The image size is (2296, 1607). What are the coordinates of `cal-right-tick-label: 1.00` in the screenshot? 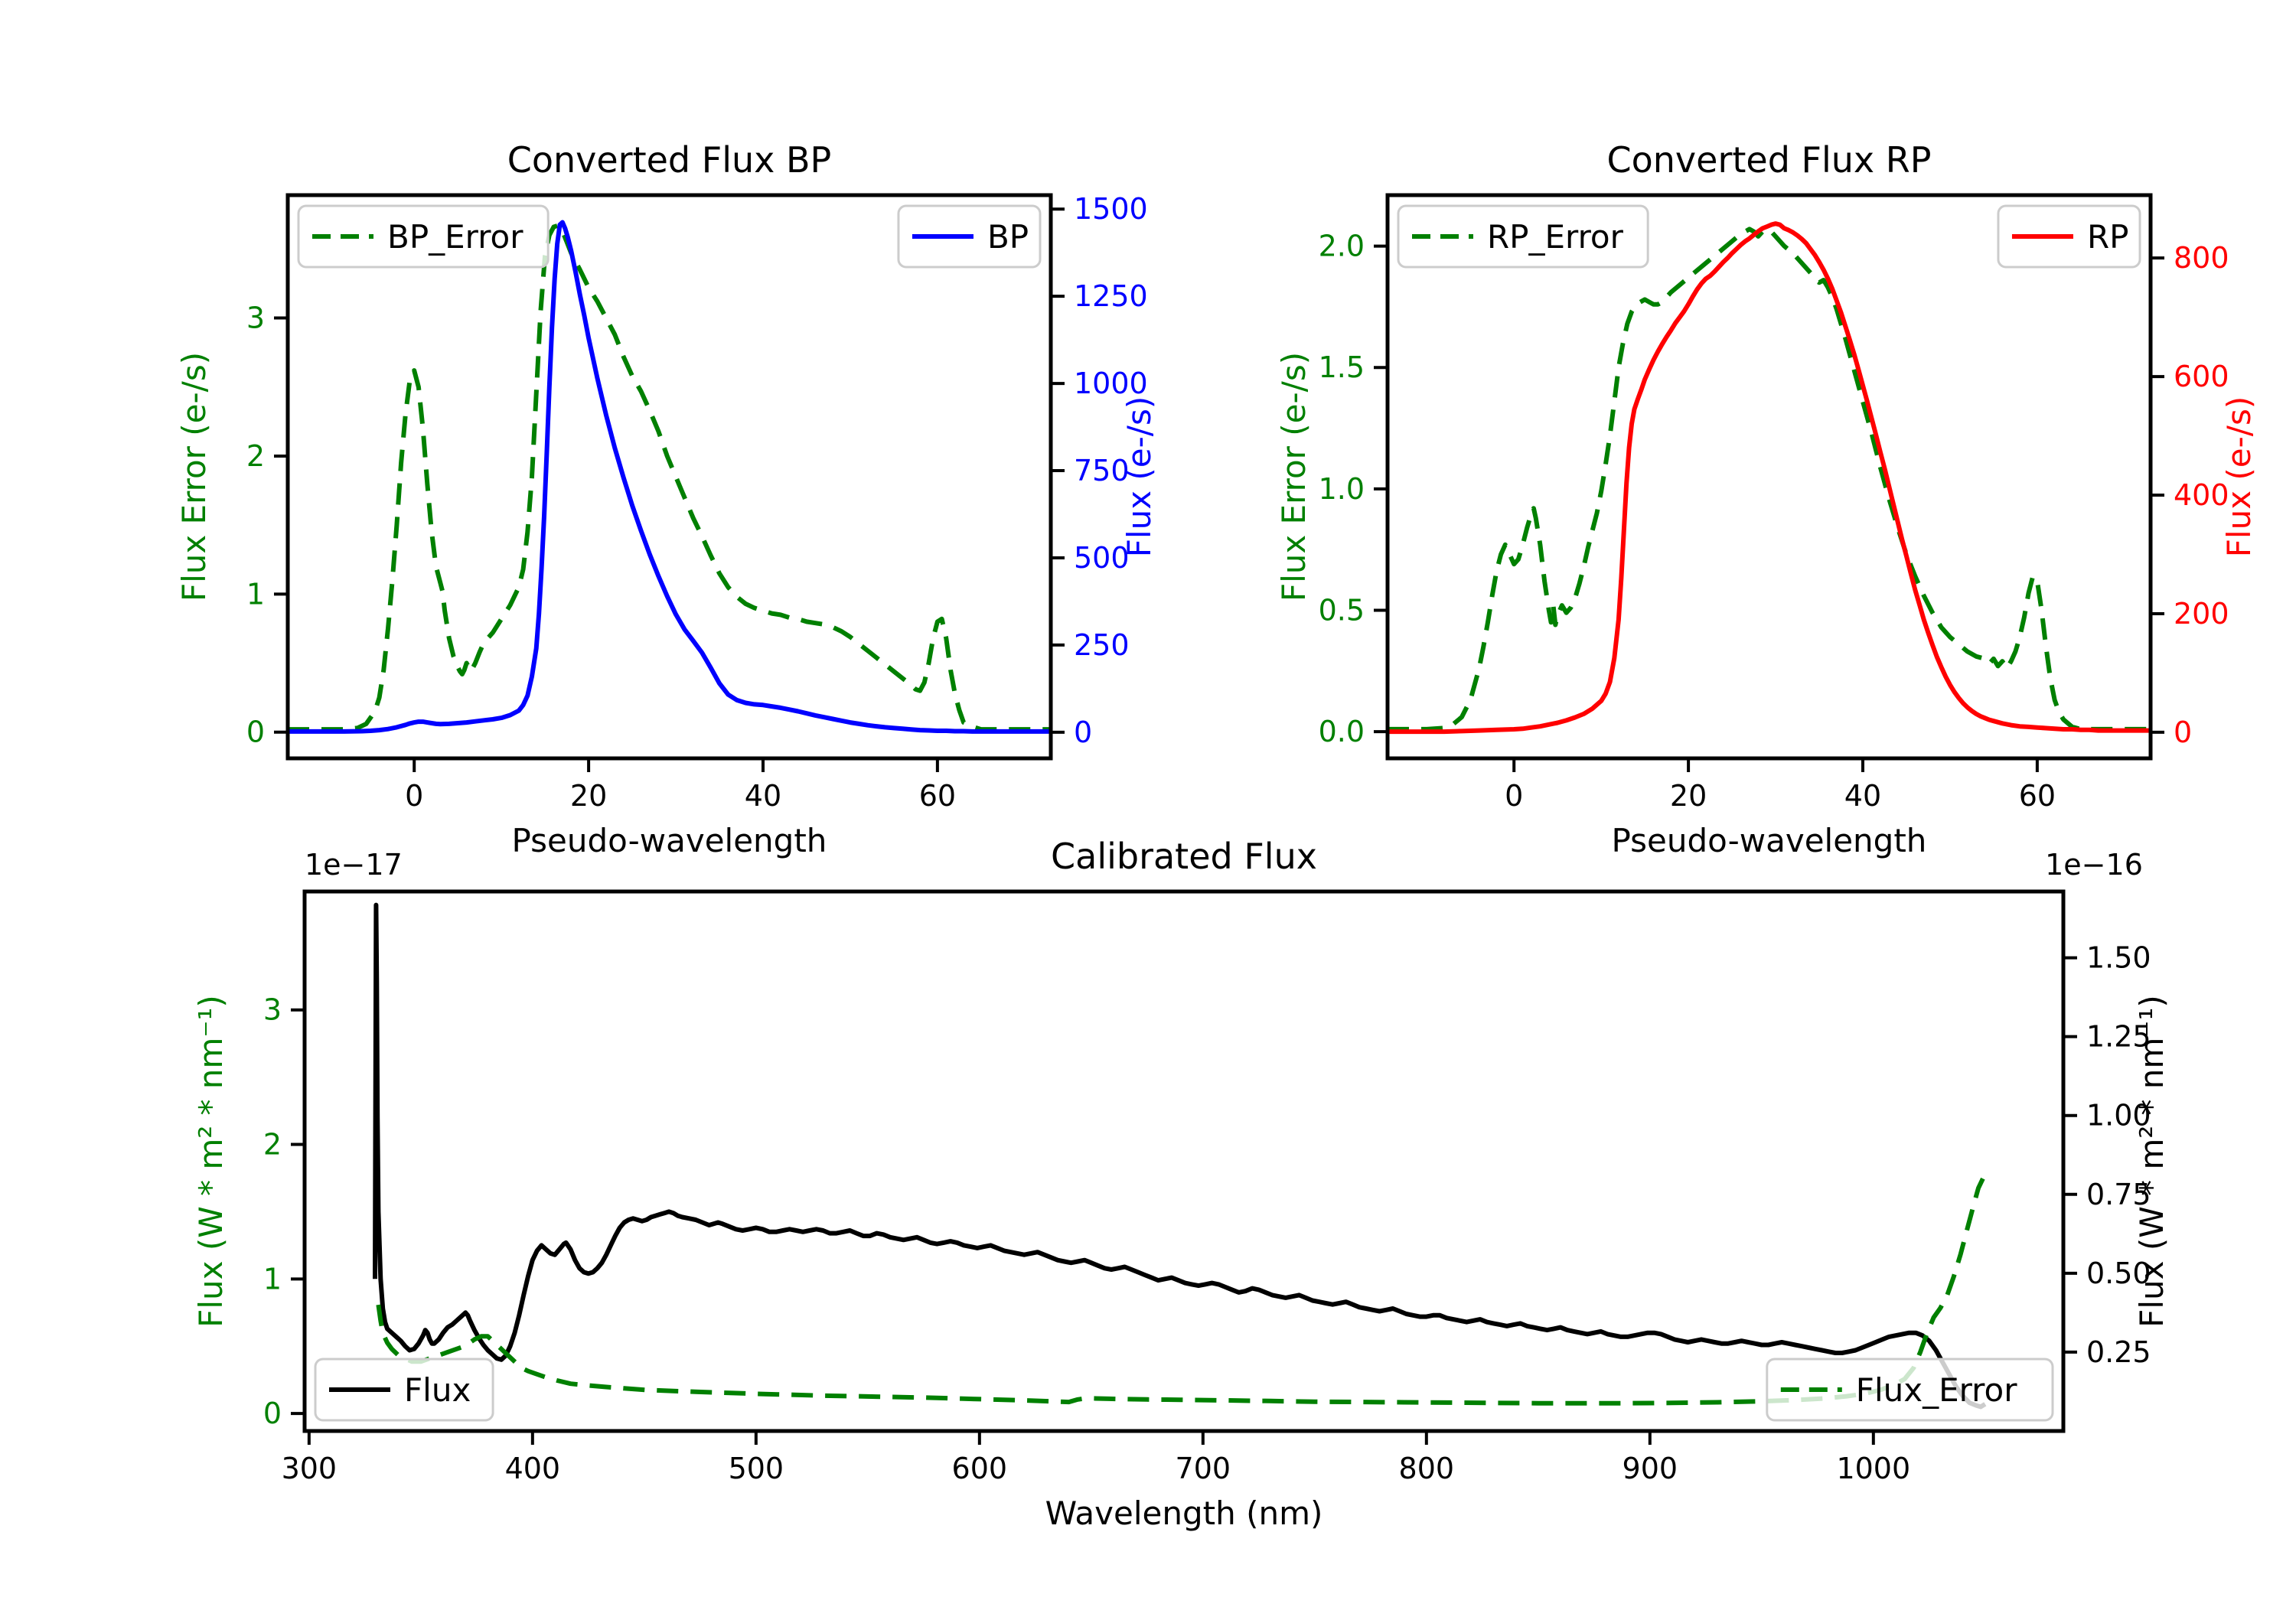 It's located at (2118, 1116).